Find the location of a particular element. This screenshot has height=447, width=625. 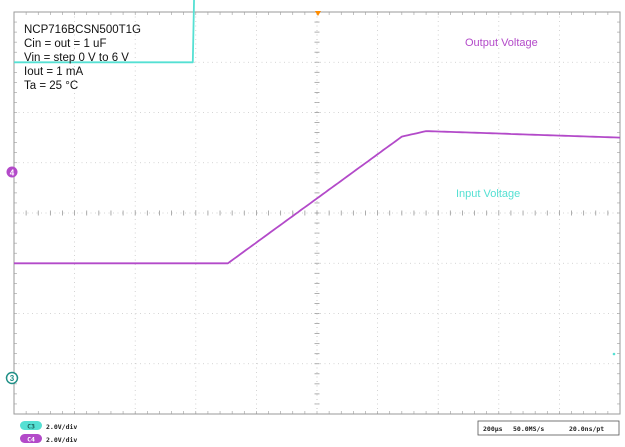

timebase-status: 200µs 50.0MS/s 20.0ns/pt is located at coordinates (548, 428).